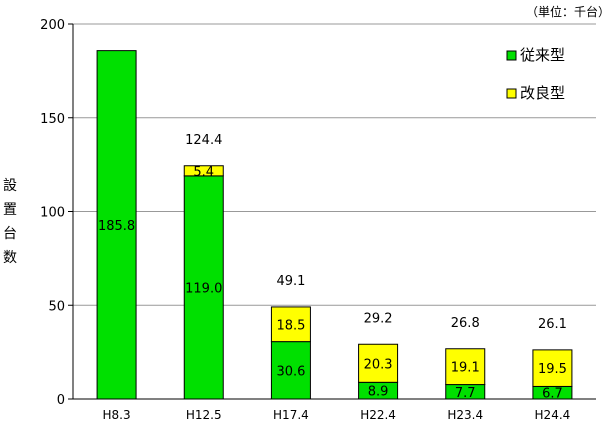 This screenshot has height=427, width=616. What do you see at coordinates (290, 281) in the screenshot?
I see `bar-total-label: 49.1` at bounding box center [290, 281].